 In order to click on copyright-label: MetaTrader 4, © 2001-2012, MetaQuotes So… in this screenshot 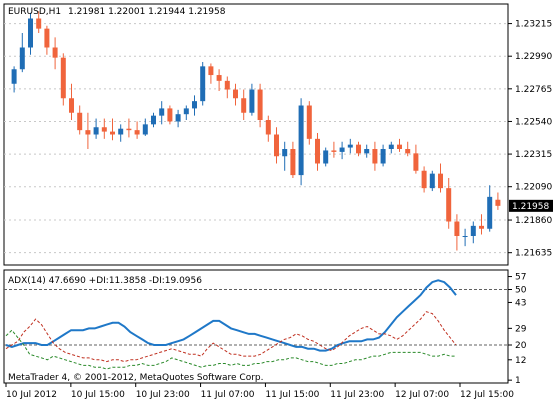, I will do `click(136, 378)`.